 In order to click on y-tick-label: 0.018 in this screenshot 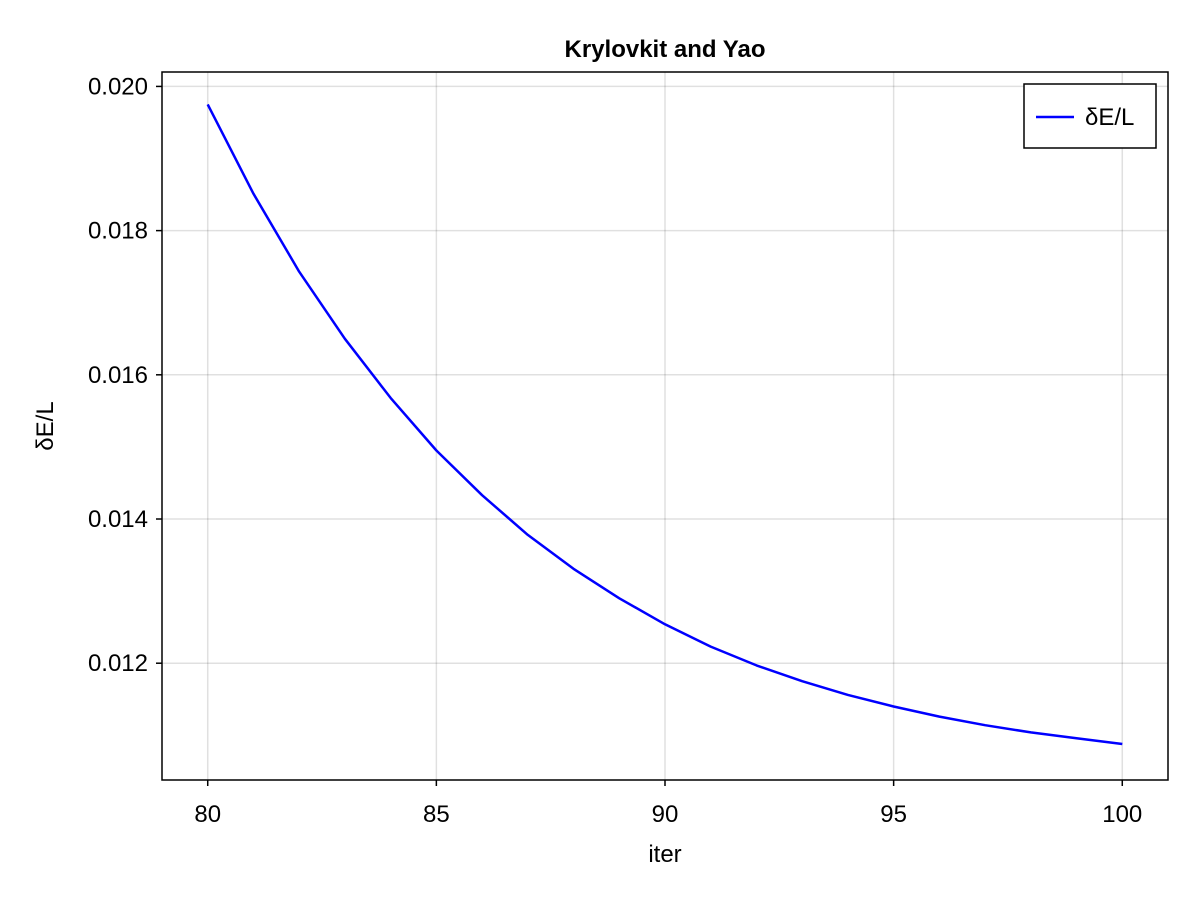, I will do `click(118, 231)`.